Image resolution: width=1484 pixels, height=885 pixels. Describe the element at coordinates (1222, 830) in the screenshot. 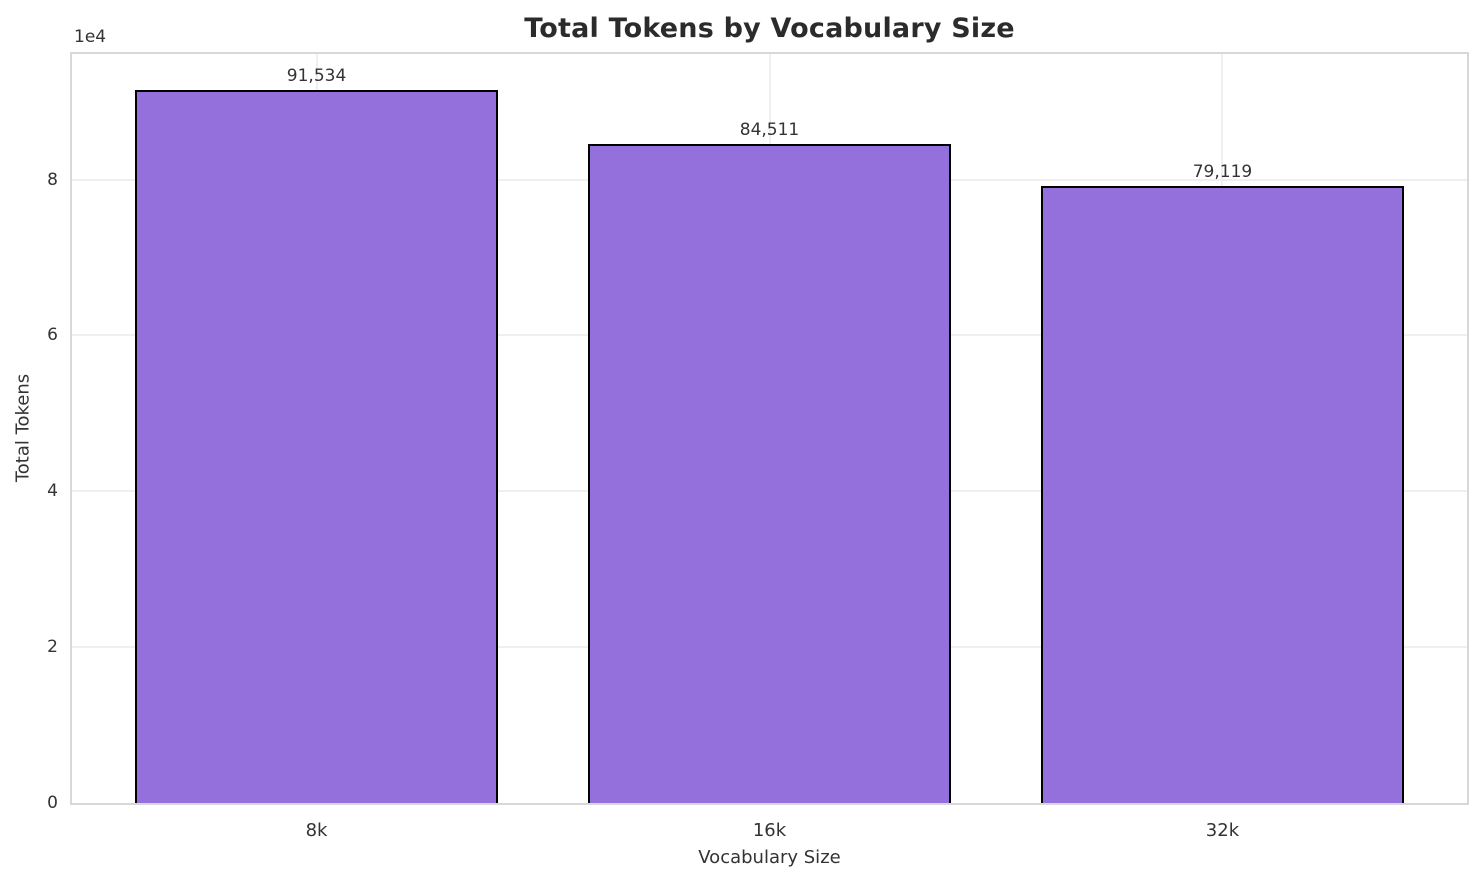

I see `x-tick-label: 32k` at that location.